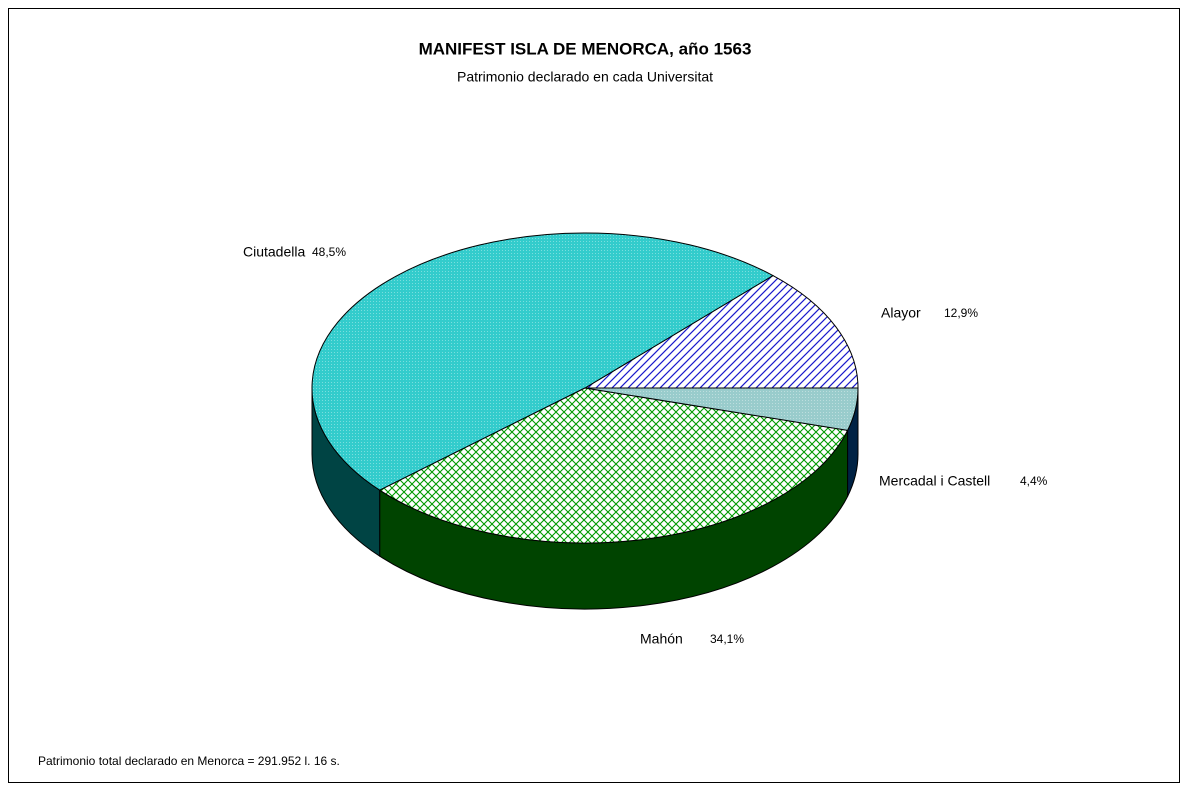 The width and height of the screenshot is (1188, 791). I want to click on chart-subtitle: Patrimonio declarado en cada Universitat, so click(585, 77).